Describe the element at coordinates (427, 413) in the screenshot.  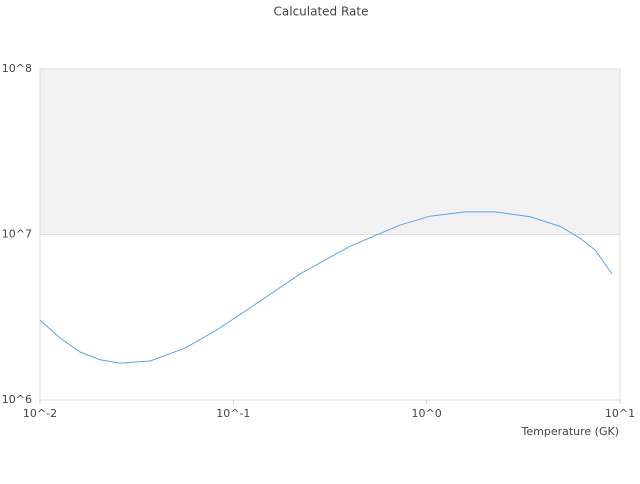
I see `x-tick-label: 10^0` at that location.